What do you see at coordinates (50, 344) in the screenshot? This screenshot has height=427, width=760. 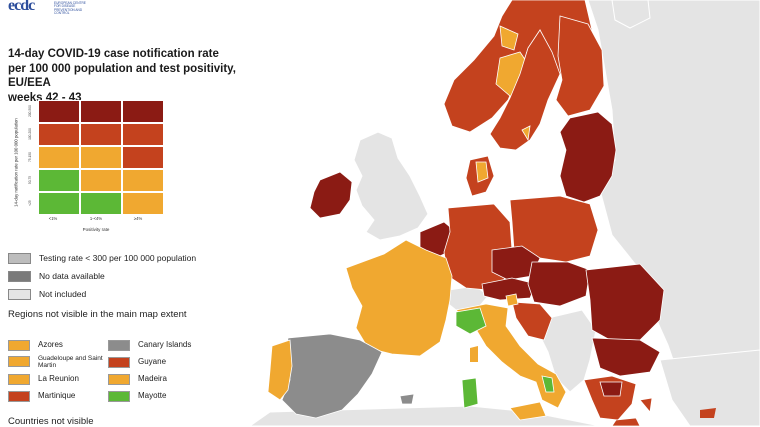 I see `region-label: Azores` at bounding box center [50, 344].